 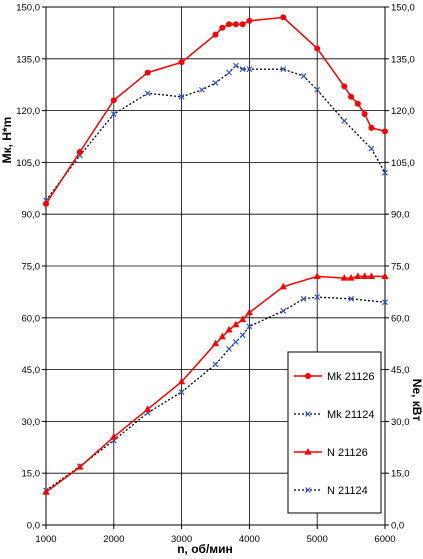 What do you see at coordinates (205, 549) in the screenshot?
I see `x-axis-title: n, об/мин` at bounding box center [205, 549].